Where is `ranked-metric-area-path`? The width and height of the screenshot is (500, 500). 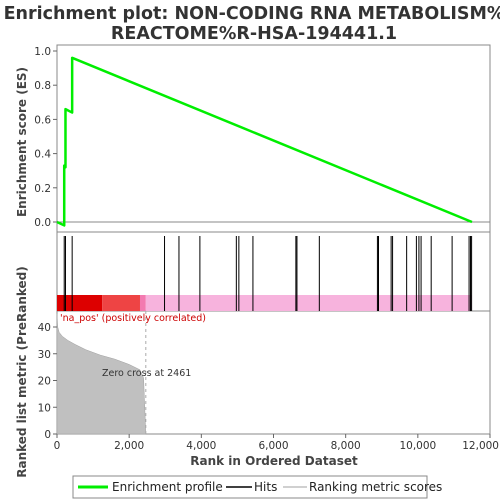
ranked-metric-area-path is located at coordinates (101, 374).